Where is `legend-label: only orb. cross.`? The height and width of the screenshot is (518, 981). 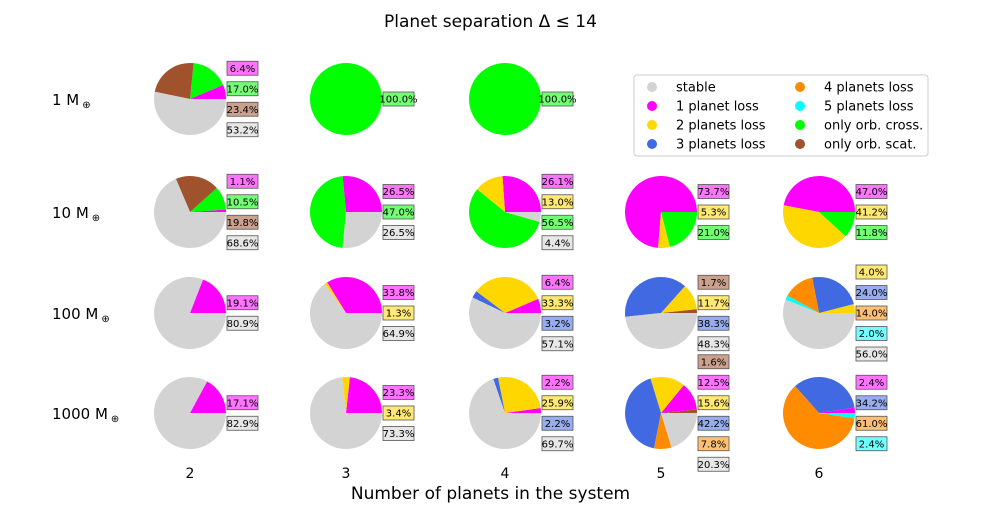
legend-label: only orb. cross. is located at coordinates (873, 126).